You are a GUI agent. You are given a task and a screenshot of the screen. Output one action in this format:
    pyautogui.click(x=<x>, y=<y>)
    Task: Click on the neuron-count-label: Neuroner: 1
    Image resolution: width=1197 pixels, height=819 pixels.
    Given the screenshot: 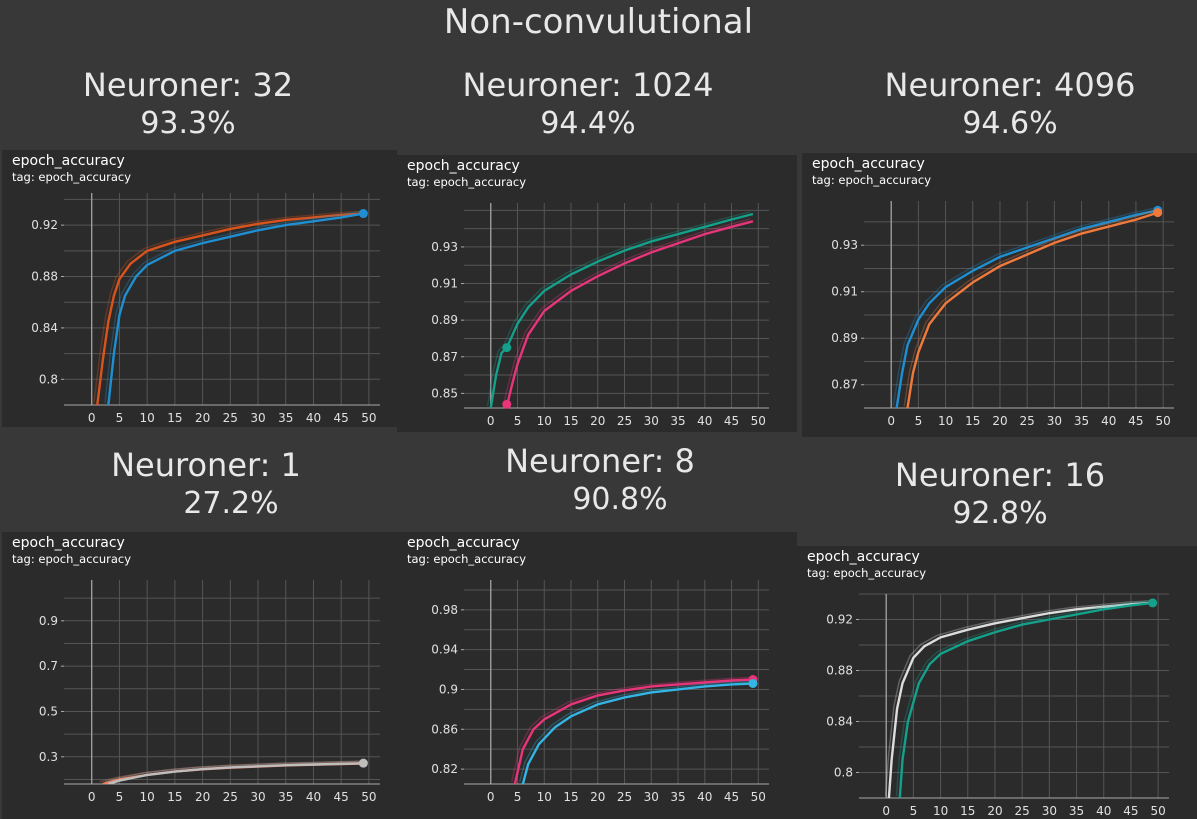 What is the action you would take?
    pyautogui.click(x=206, y=465)
    